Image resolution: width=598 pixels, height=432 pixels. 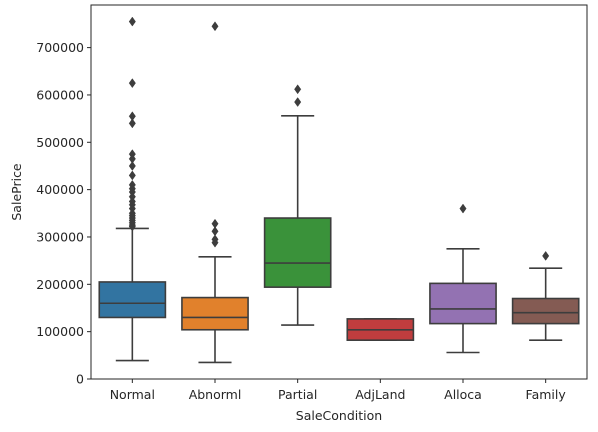 I want to click on x-axis: Normal Abnorml Partial AdjLand Alloca Family, so click(x=338, y=390).